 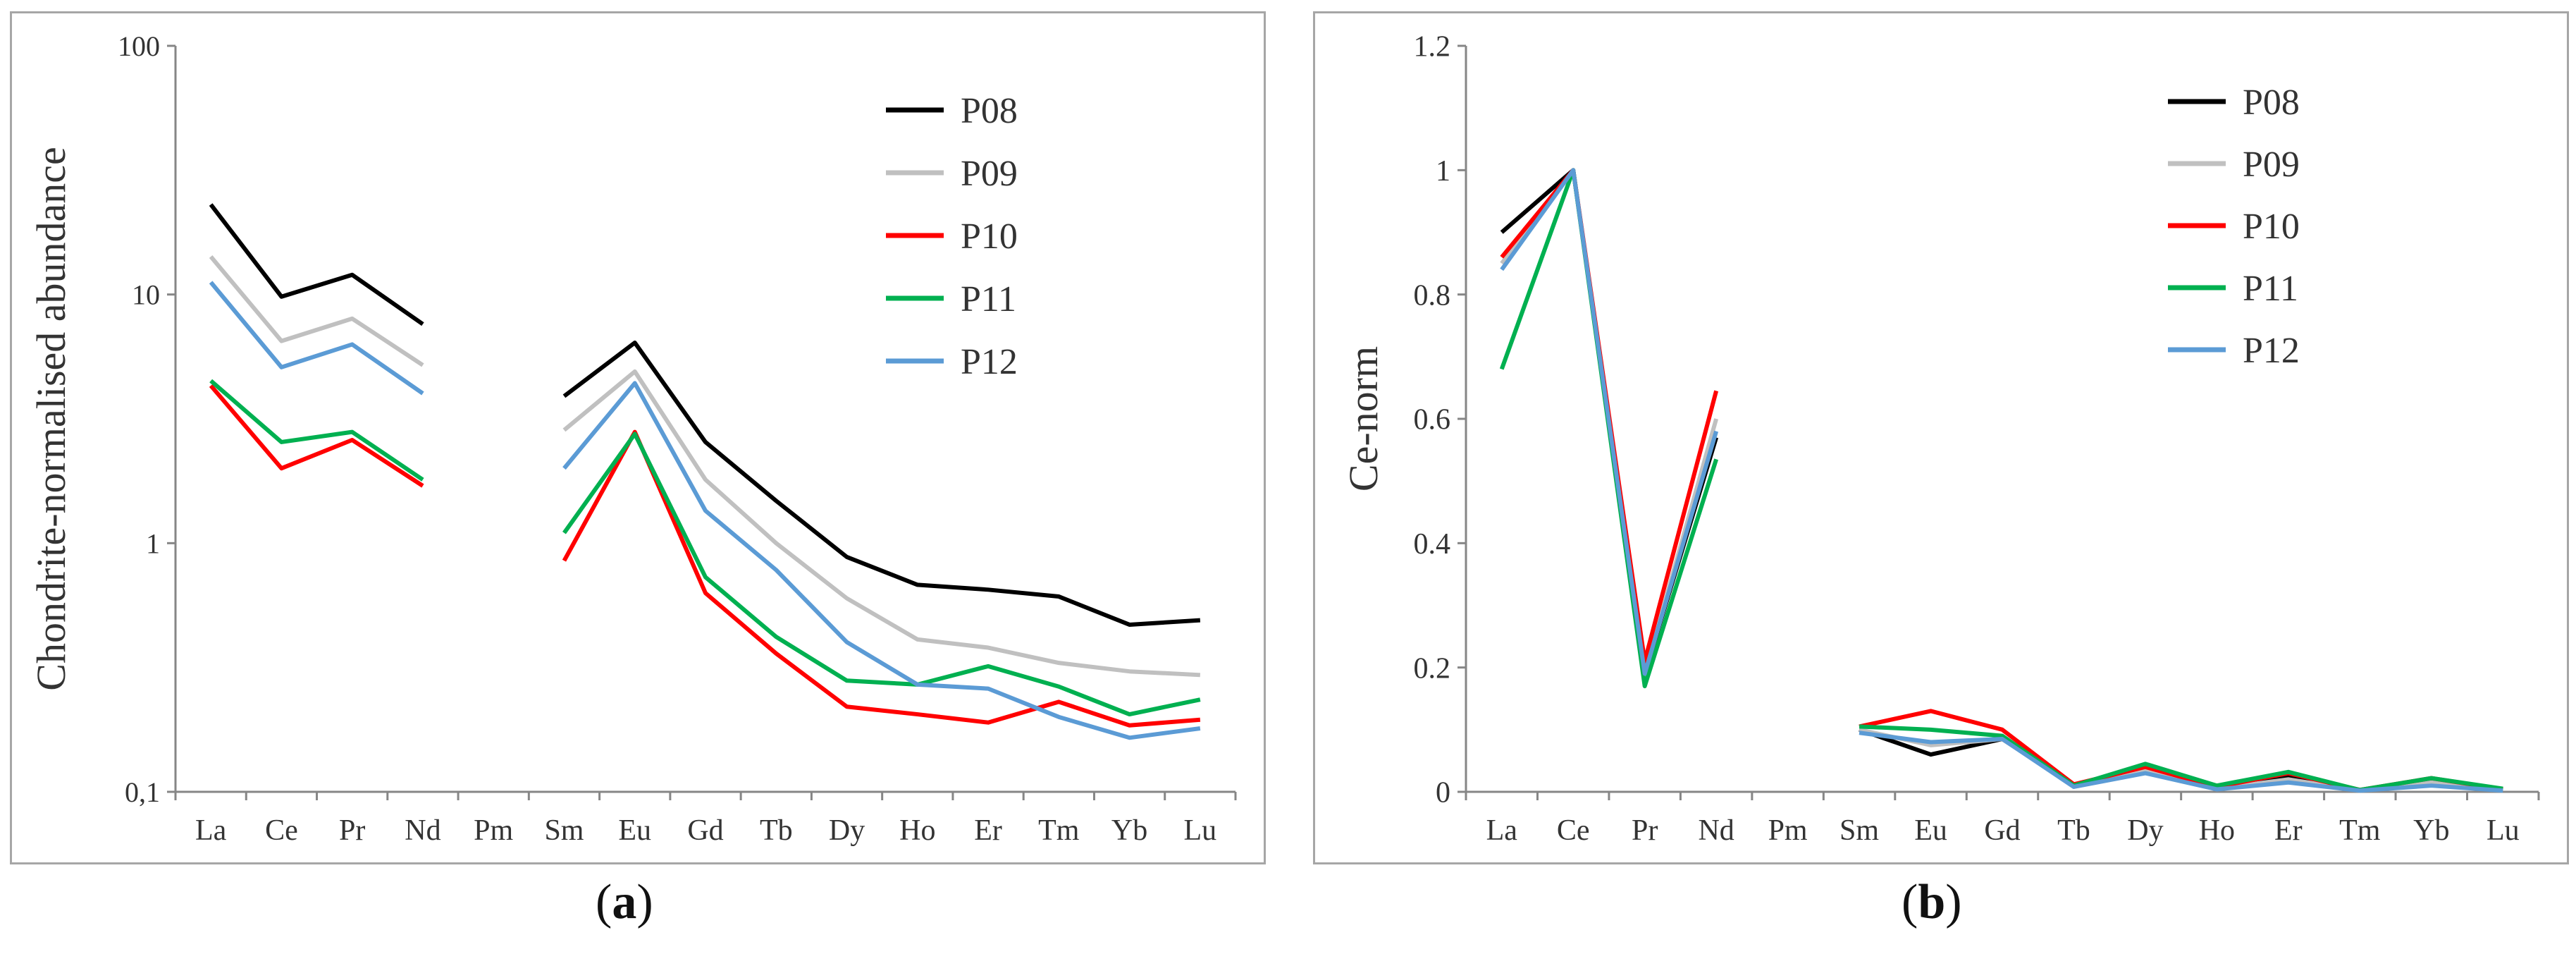 What do you see at coordinates (634, 830) in the screenshot?
I see `chart-a-x-tick-label: Eu` at bounding box center [634, 830].